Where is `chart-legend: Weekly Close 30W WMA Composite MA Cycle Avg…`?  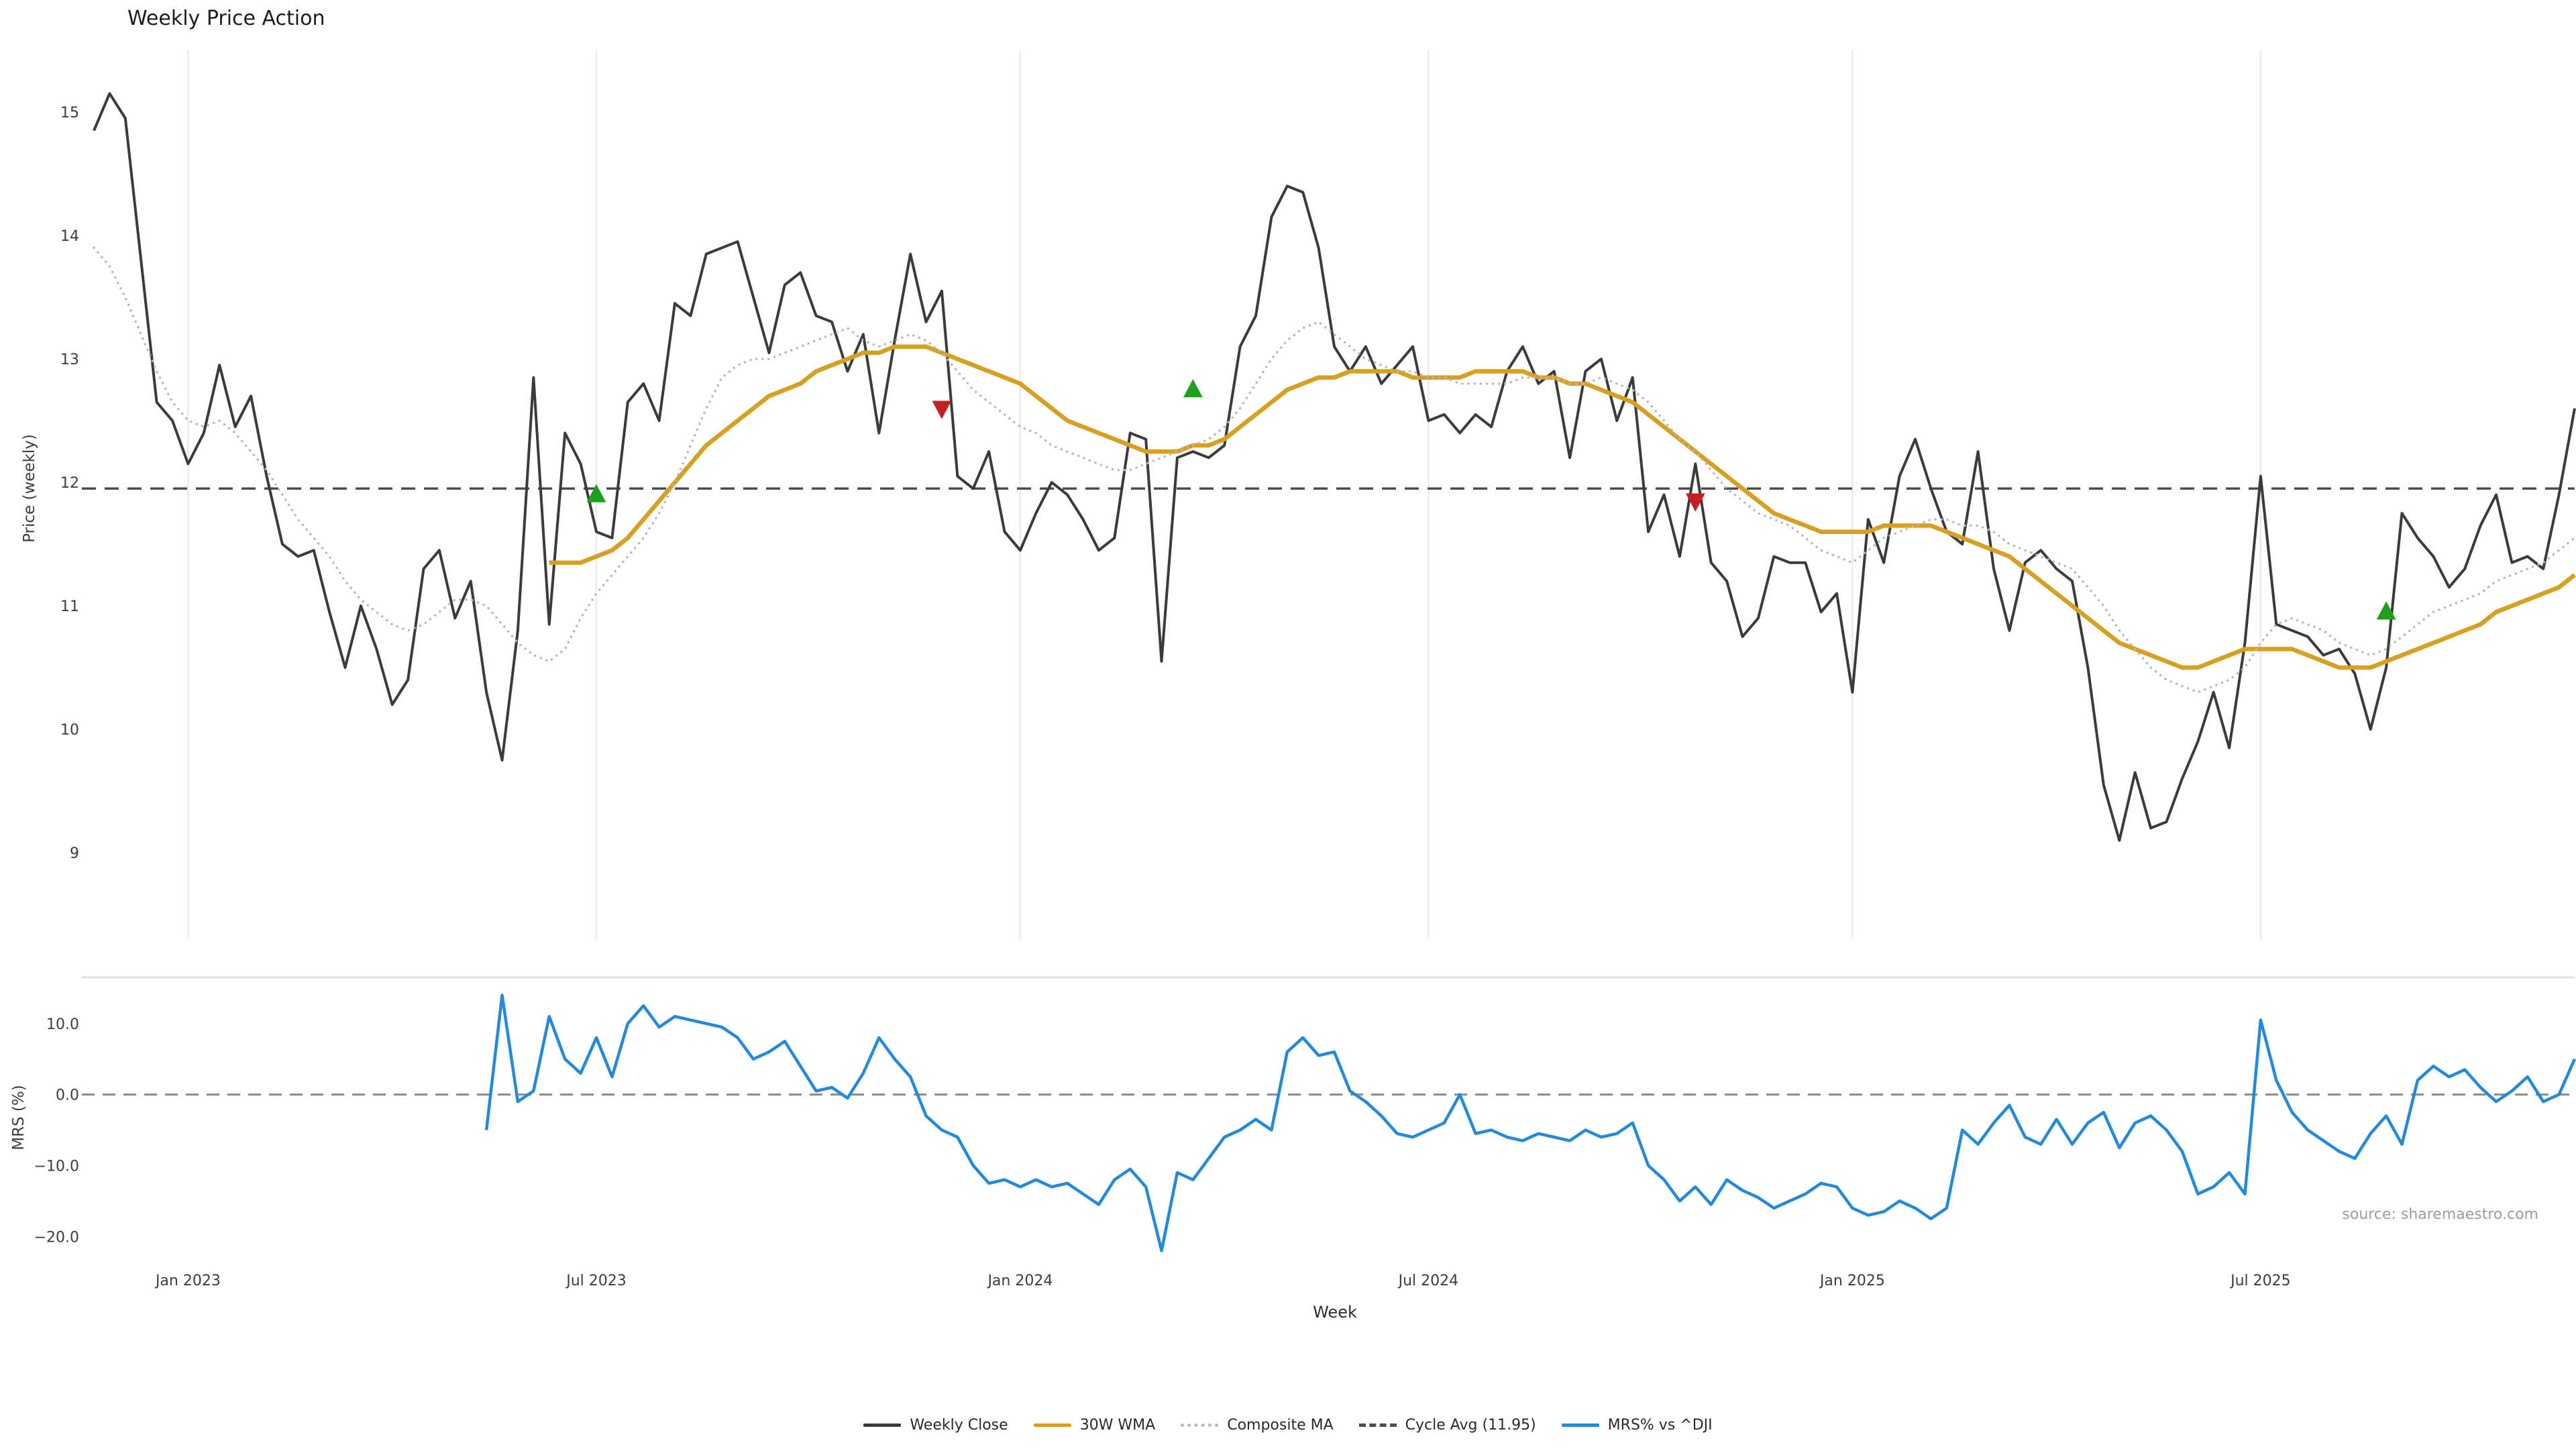
chart-legend: Weekly Close 30W WMA Composite MA Cycle Avg… is located at coordinates (1288, 1425).